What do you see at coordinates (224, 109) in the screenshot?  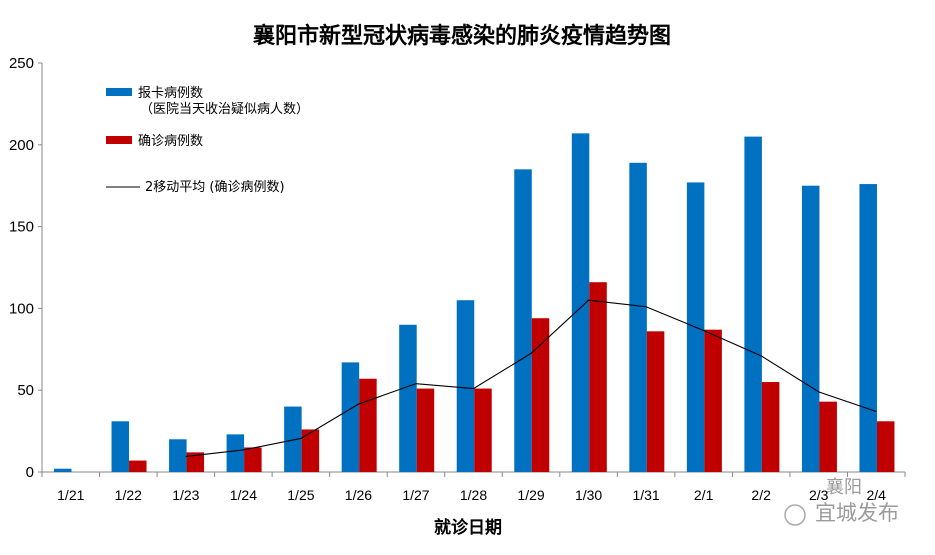 I see `legend-label-blue-line2: （医院当天收治疑似病人数）` at bounding box center [224, 109].